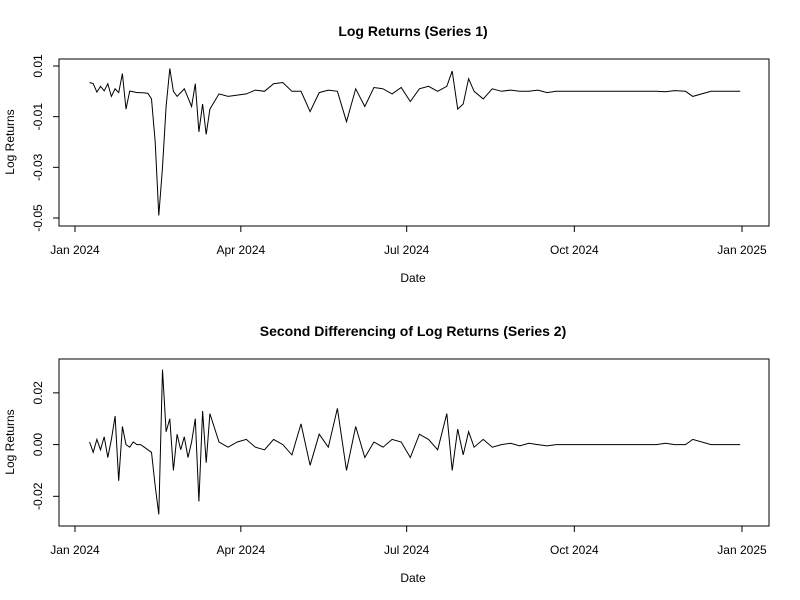 The width and height of the screenshot is (800, 600). Describe the element at coordinates (38, 393) in the screenshot. I see `y-tick-label-2-2: 0.02` at that location.